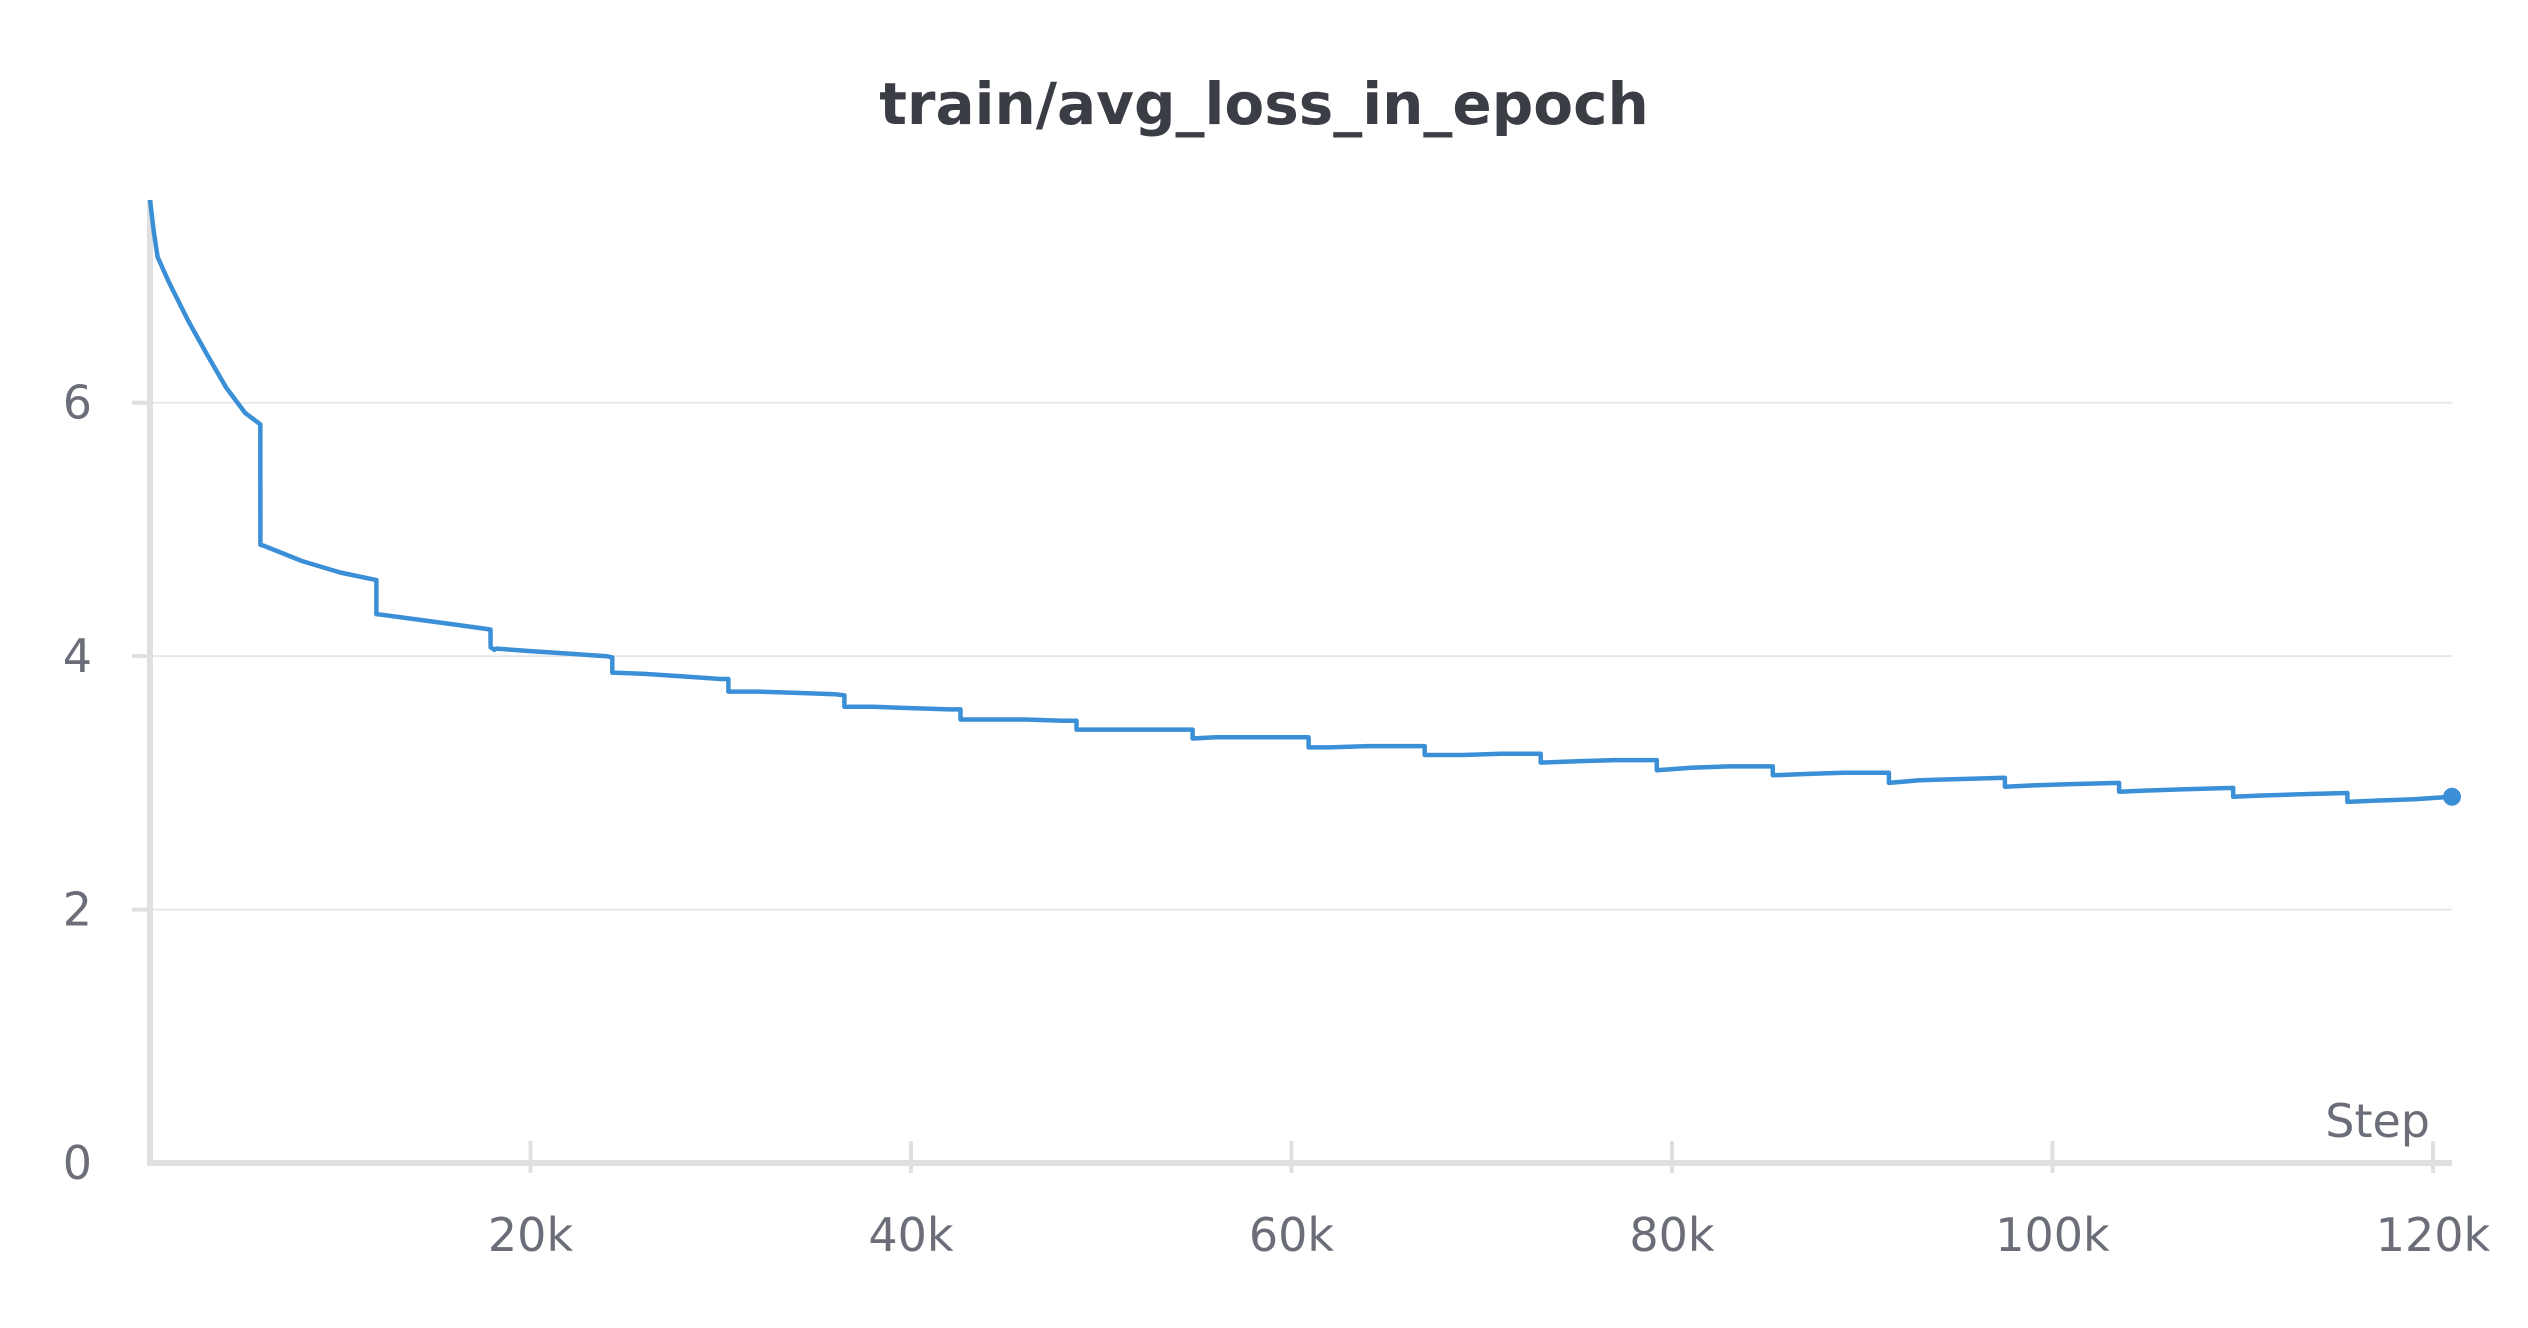 Image resolution: width=2528 pixels, height=1328 pixels. I want to click on y-tick-label: 0, so click(77, 1163).